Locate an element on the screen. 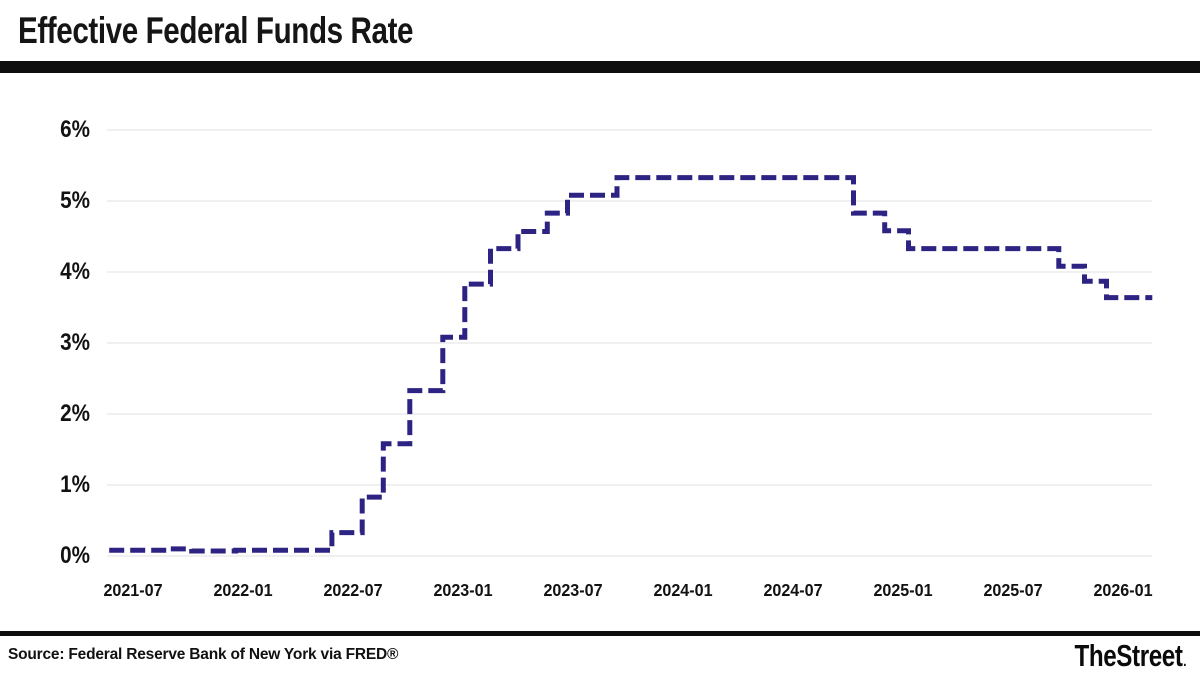 This screenshot has width=1200, height=675. thestreet-logo: TheStreet. is located at coordinates (1130, 656).